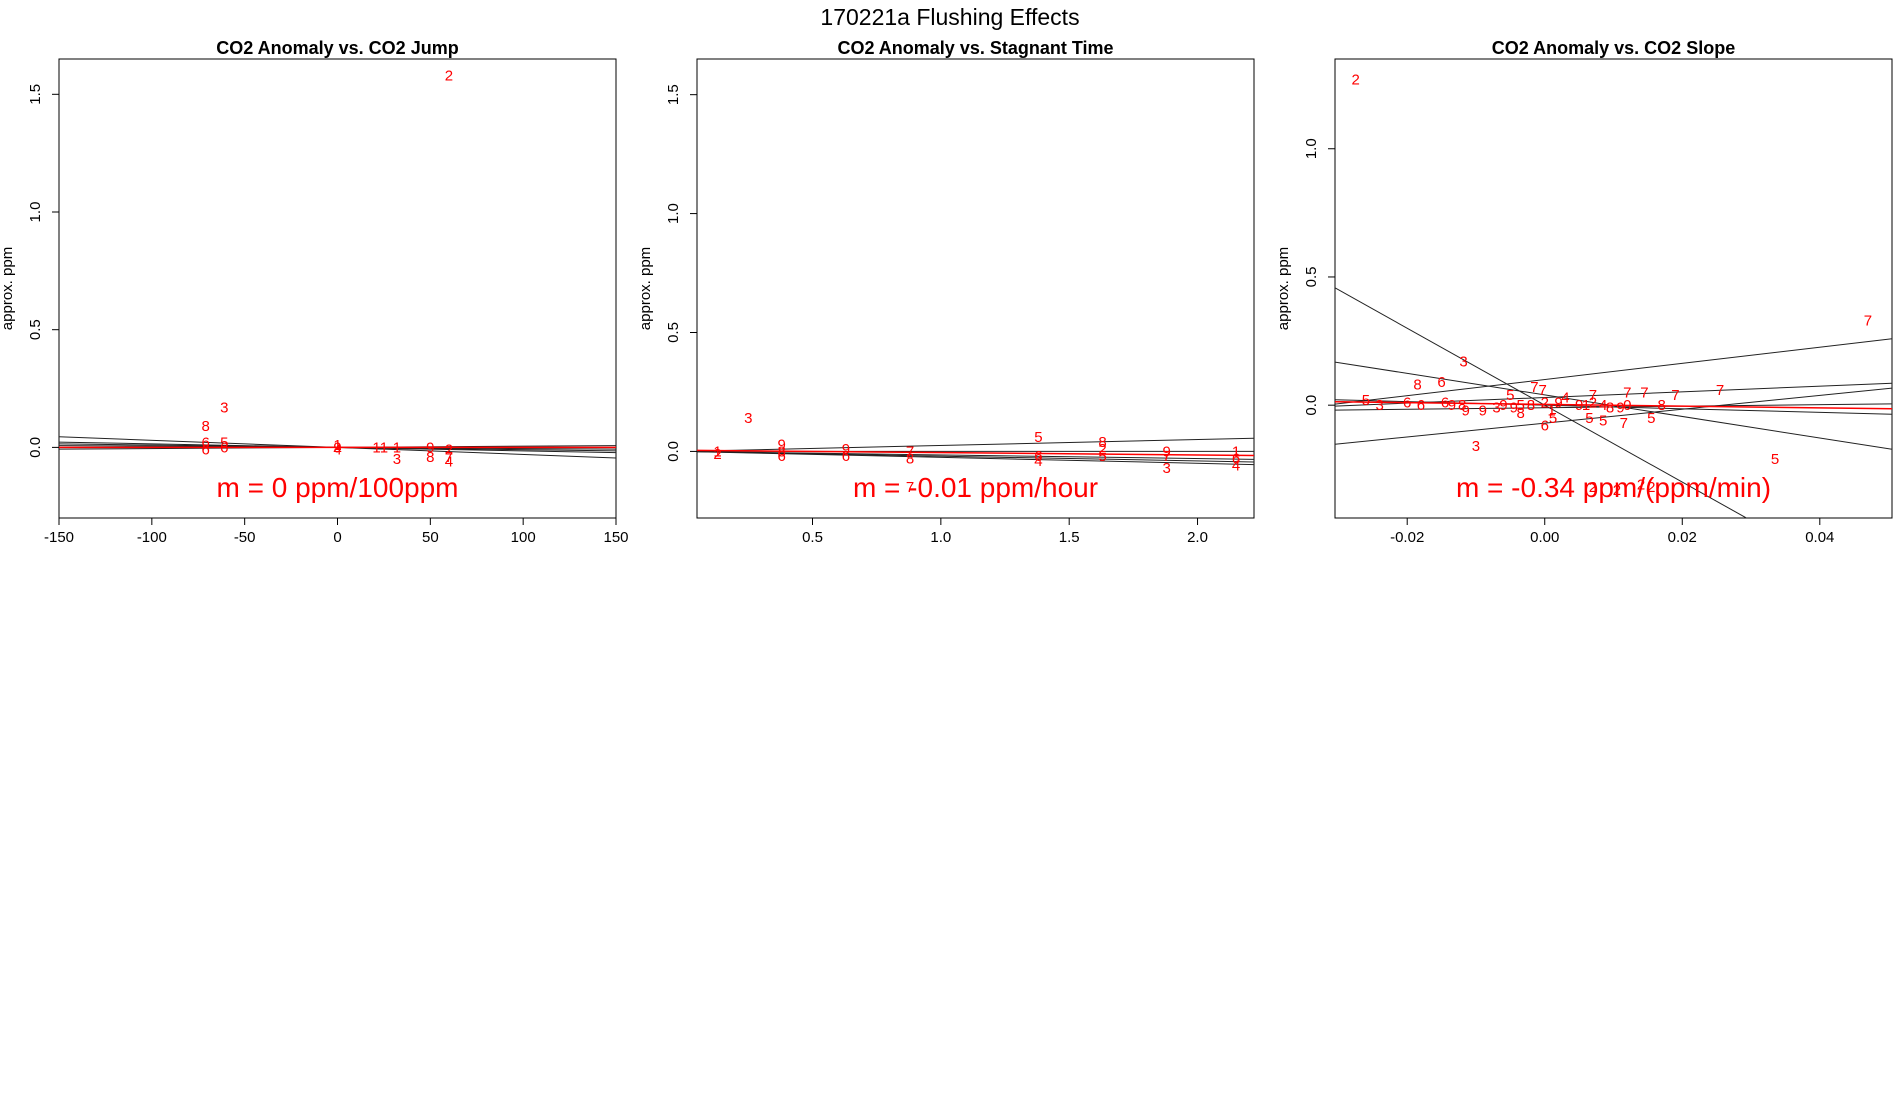 Image resolution: width=1900 pixels, height=1100 pixels. I want to click on x-tick-label: 0.00, so click(1544, 537).